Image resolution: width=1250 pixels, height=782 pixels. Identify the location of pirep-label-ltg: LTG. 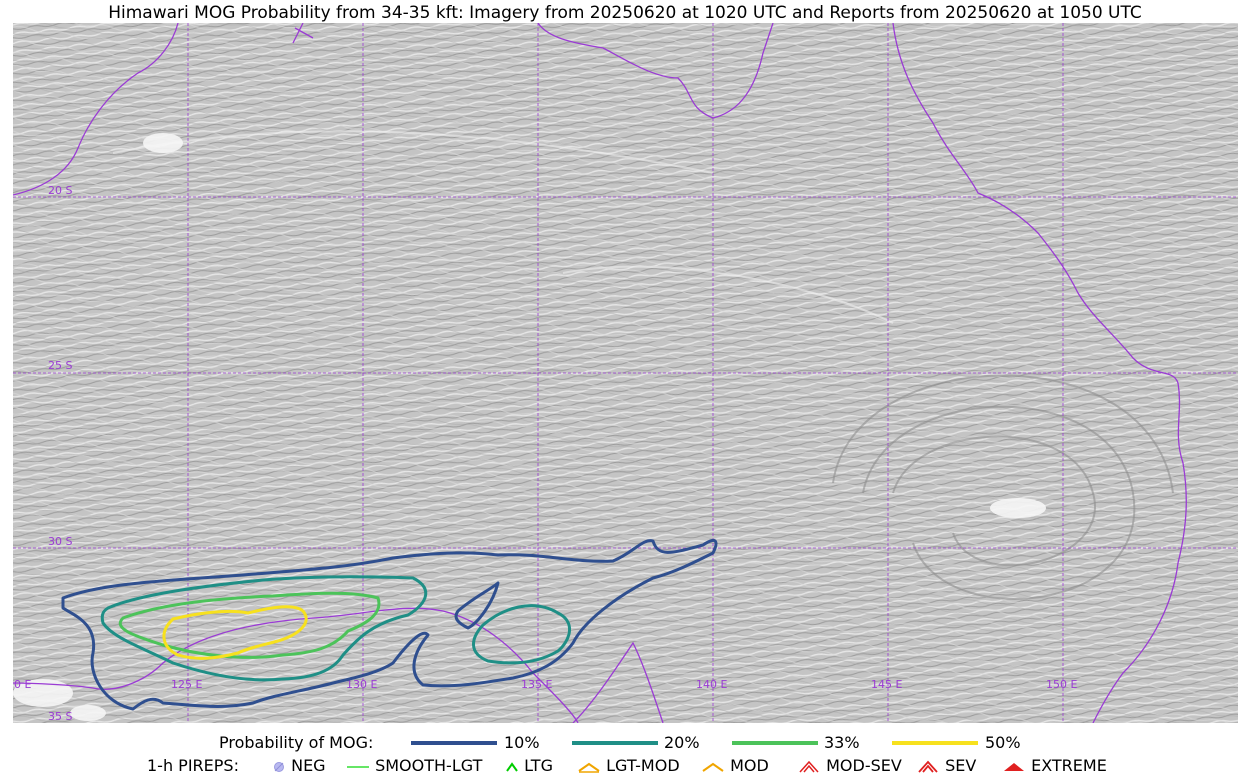
(538, 765).